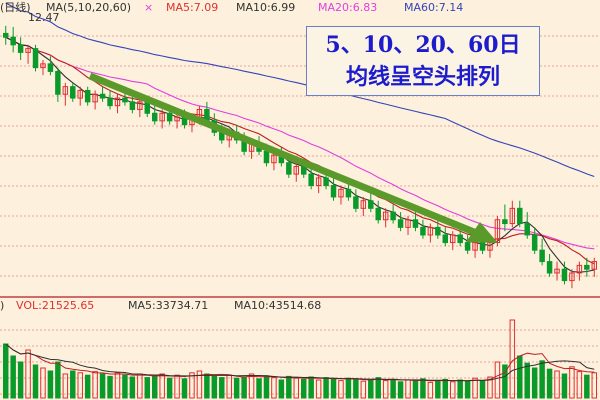  I want to click on vol-ma5-label: MA5:33734.71, so click(168, 305).